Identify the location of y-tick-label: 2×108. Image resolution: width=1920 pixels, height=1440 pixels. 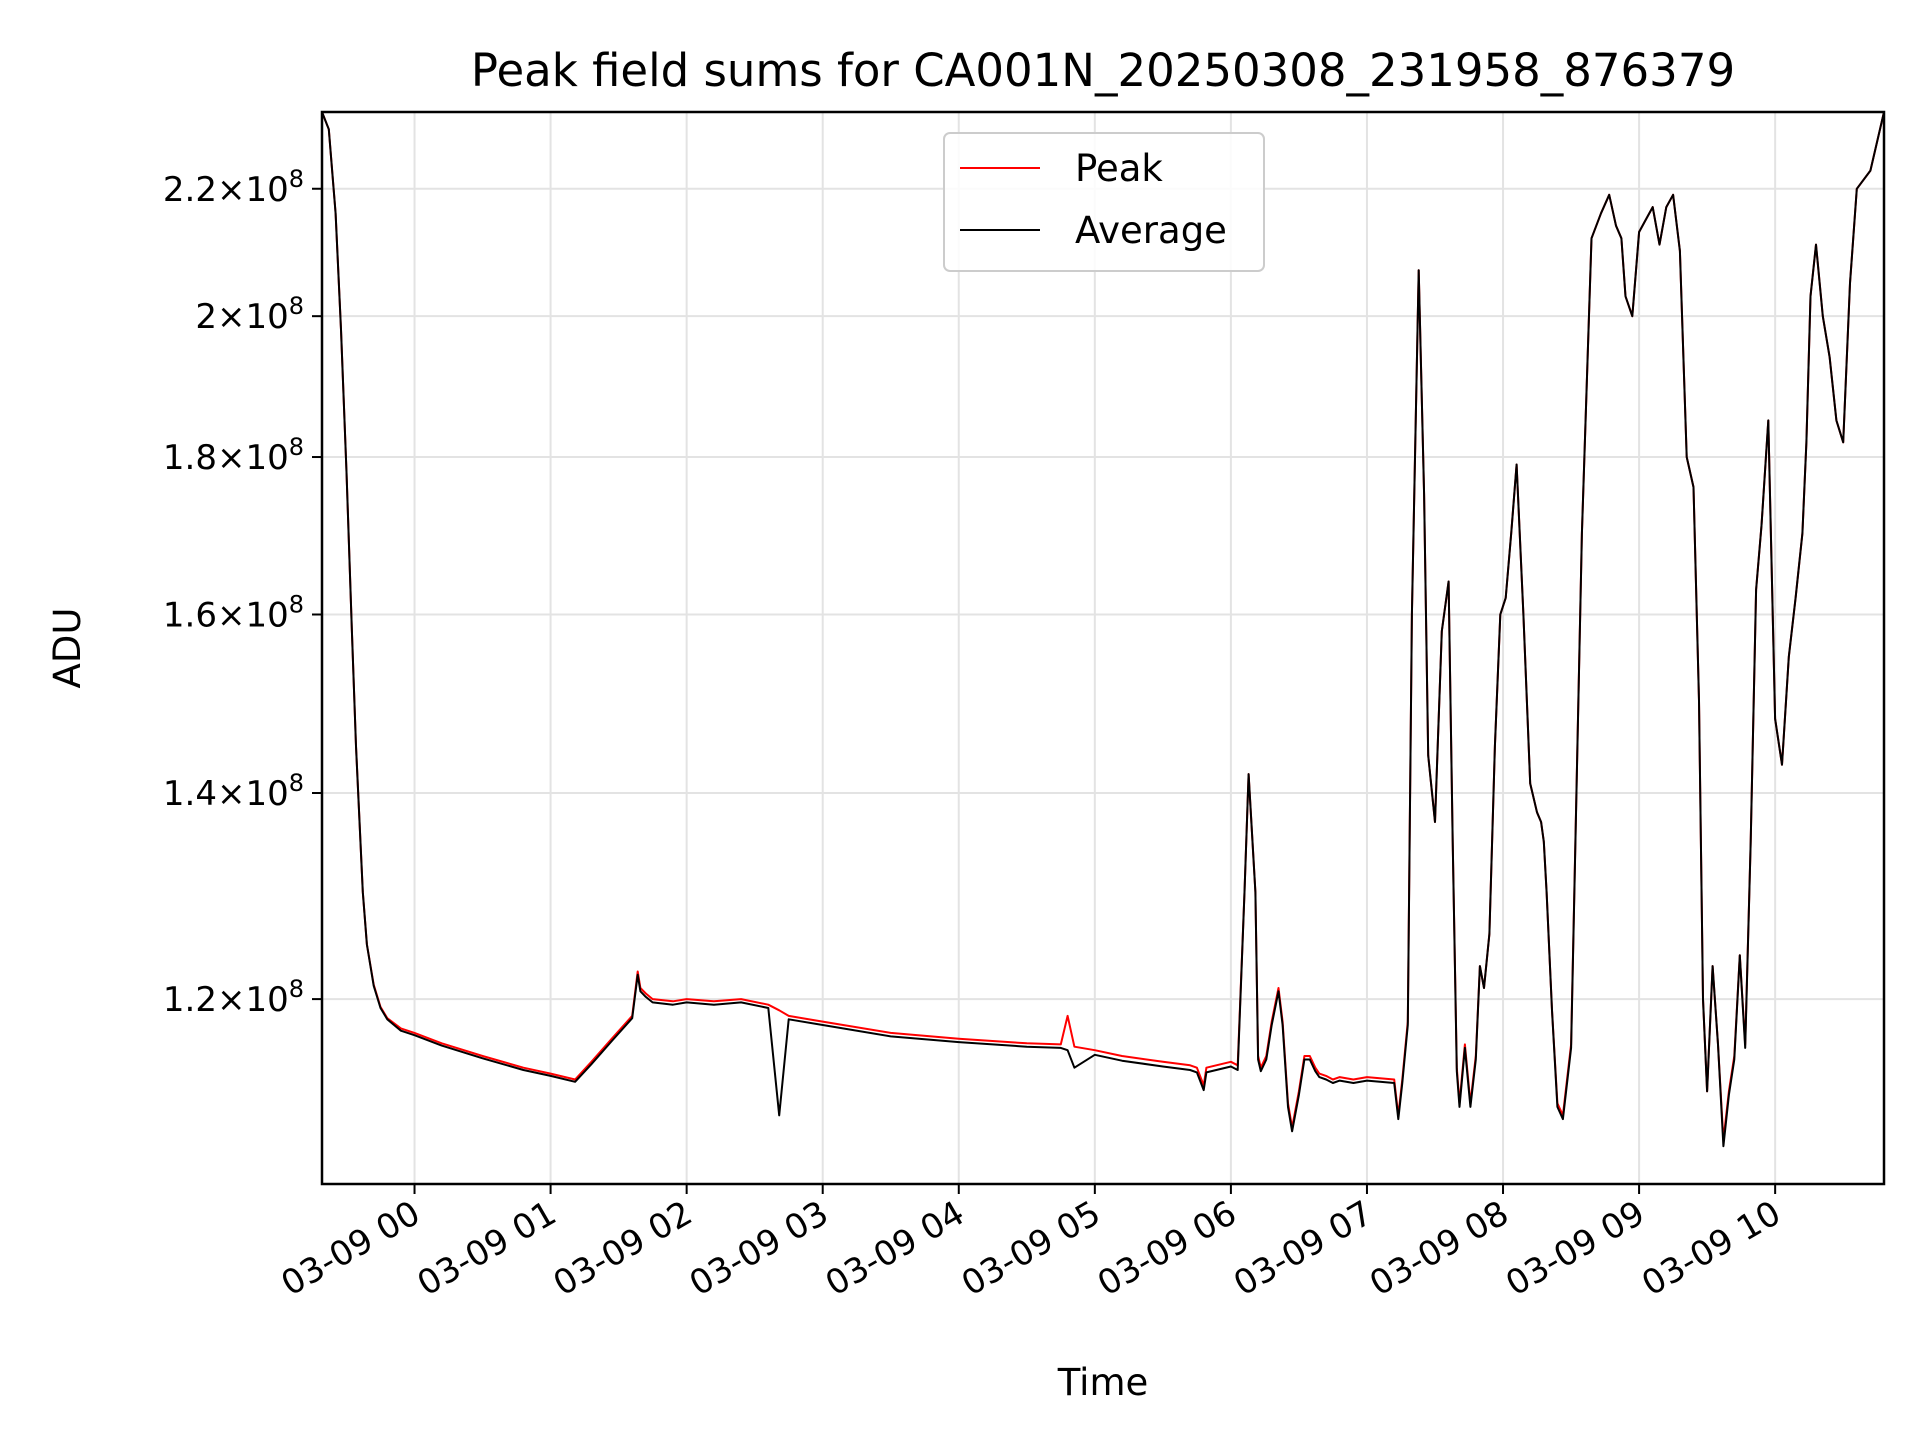
(249, 314).